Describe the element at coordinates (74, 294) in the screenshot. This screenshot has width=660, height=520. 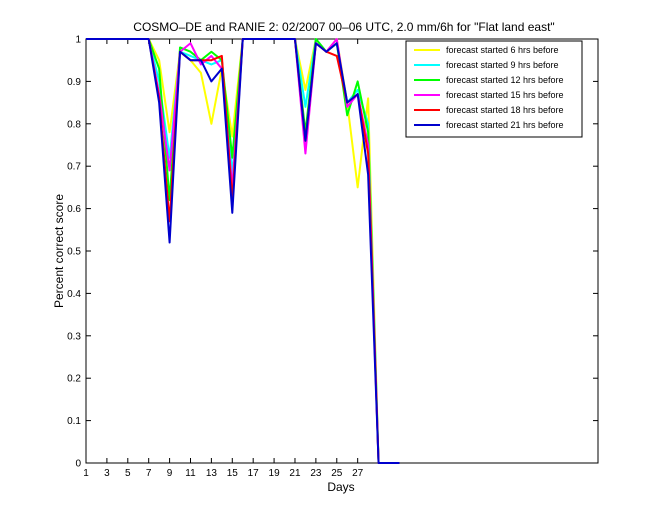
I see `y-tick-label: 0.4` at that location.